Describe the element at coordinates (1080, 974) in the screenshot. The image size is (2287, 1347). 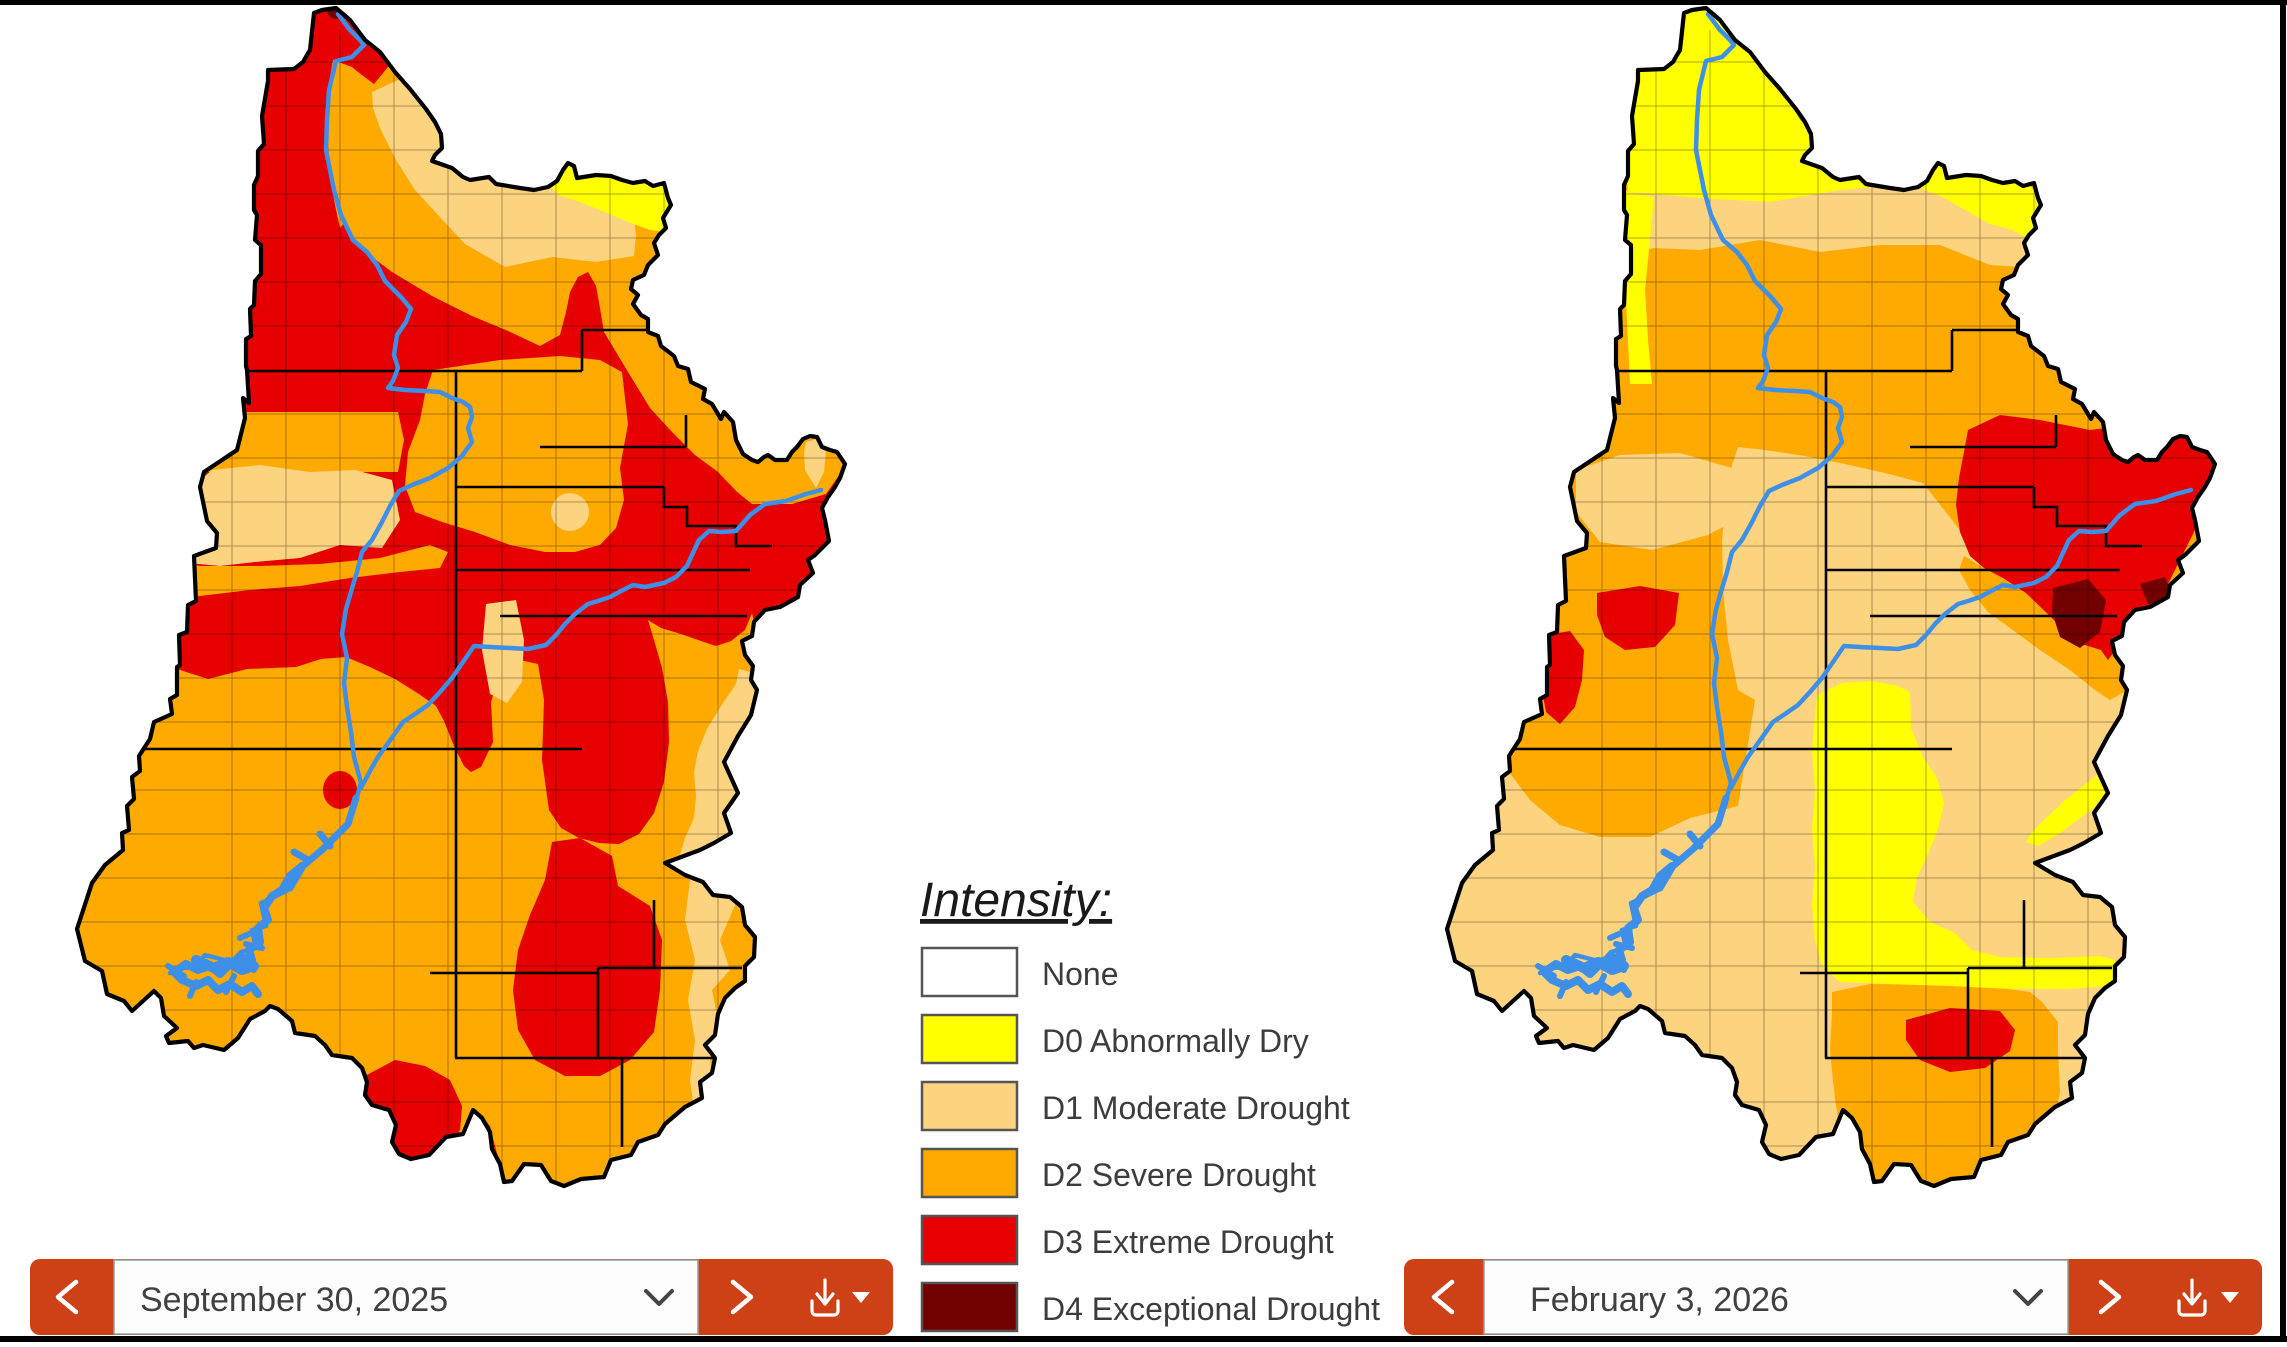
I see `svg-text: None` at that location.